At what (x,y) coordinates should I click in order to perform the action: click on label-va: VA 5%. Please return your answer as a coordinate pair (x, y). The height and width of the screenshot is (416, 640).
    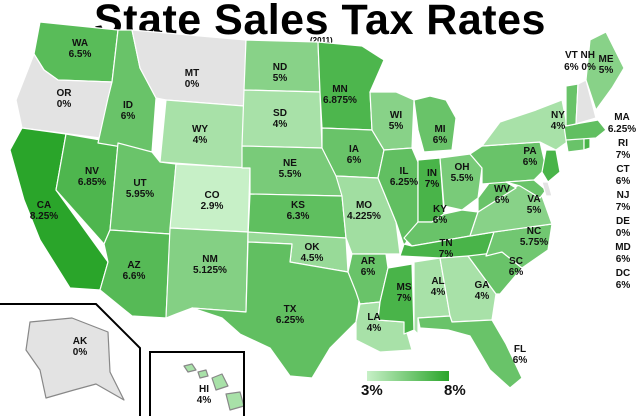
    Looking at the image, I should click on (534, 205).